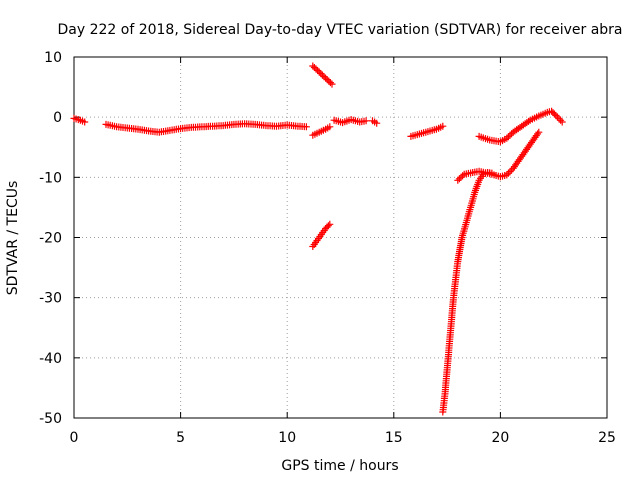 The width and height of the screenshot is (640, 480). I want to click on x-tick-label: 10, so click(287, 438).